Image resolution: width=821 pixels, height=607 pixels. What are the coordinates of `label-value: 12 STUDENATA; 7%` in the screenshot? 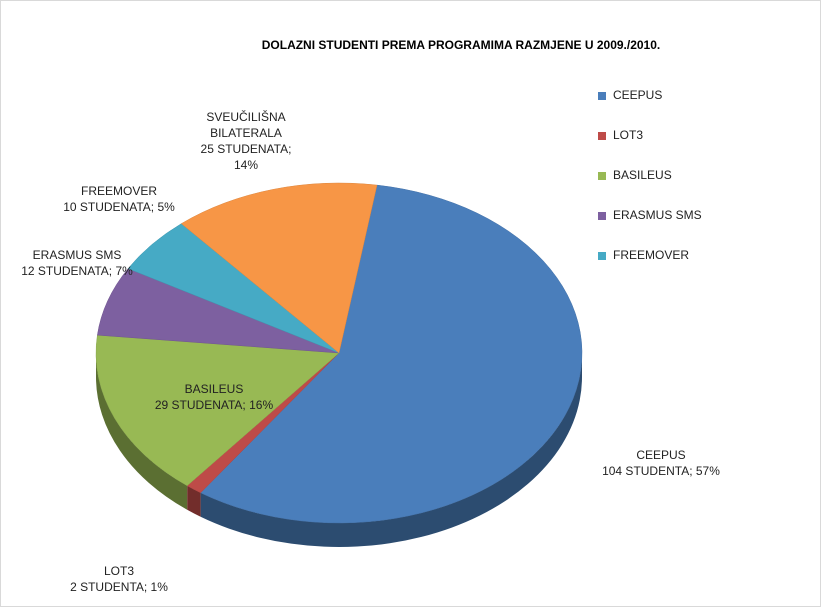 It's located at (77, 271).